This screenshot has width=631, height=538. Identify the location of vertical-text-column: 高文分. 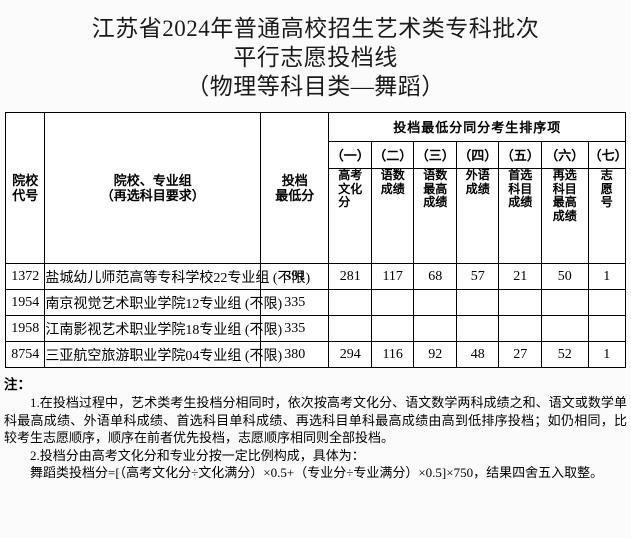
(344, 189).